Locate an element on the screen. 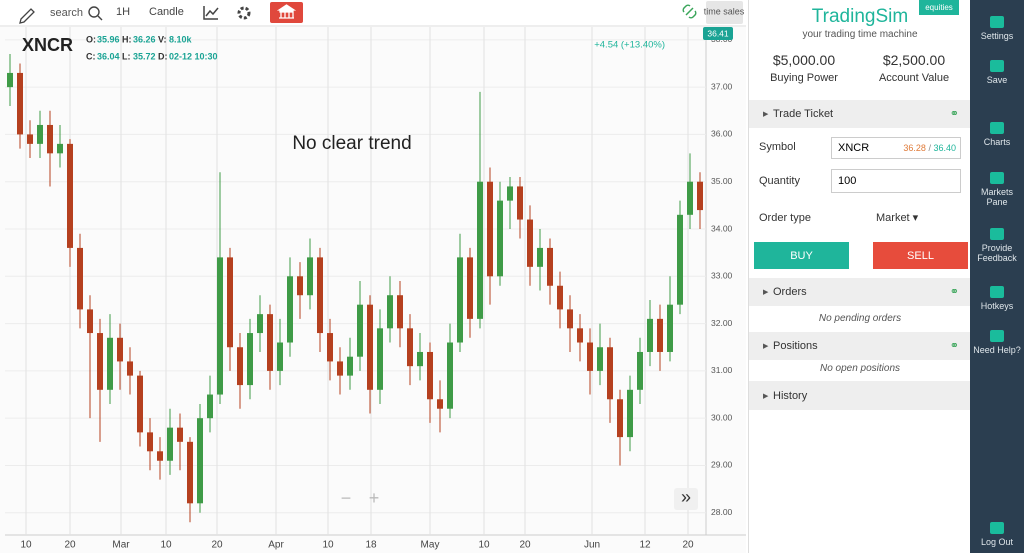 The height and width of the screenshot is (553, 1024). x-tick-label: 10 is located at coordinates (328, 545).